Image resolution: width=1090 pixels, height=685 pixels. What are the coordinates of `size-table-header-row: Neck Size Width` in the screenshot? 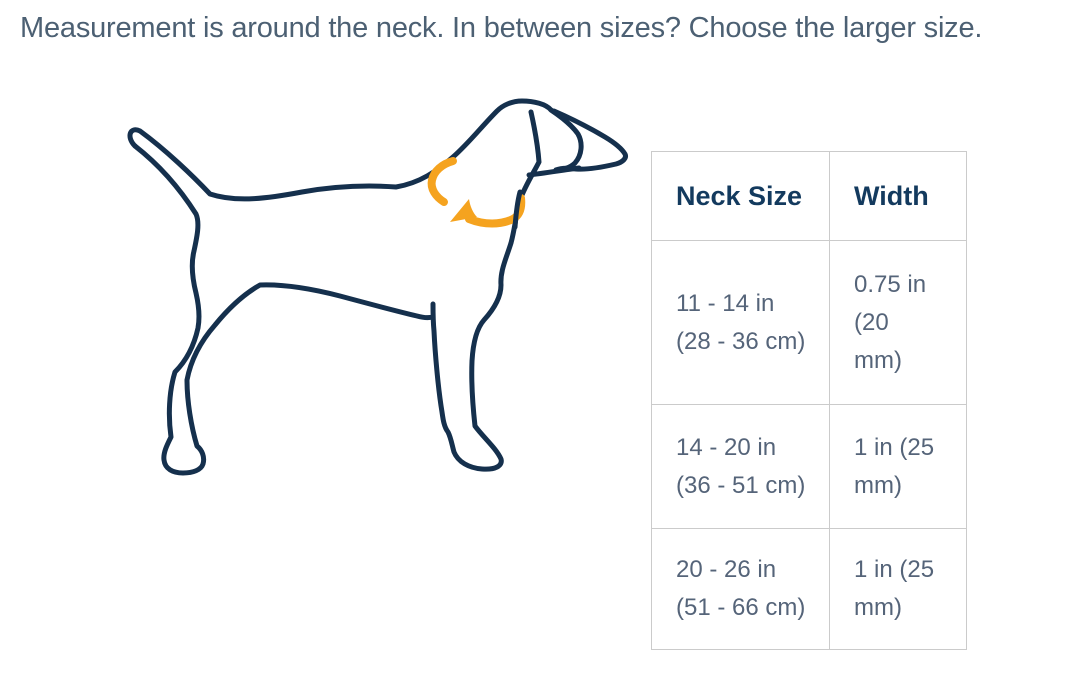 It's located at (809, 196).